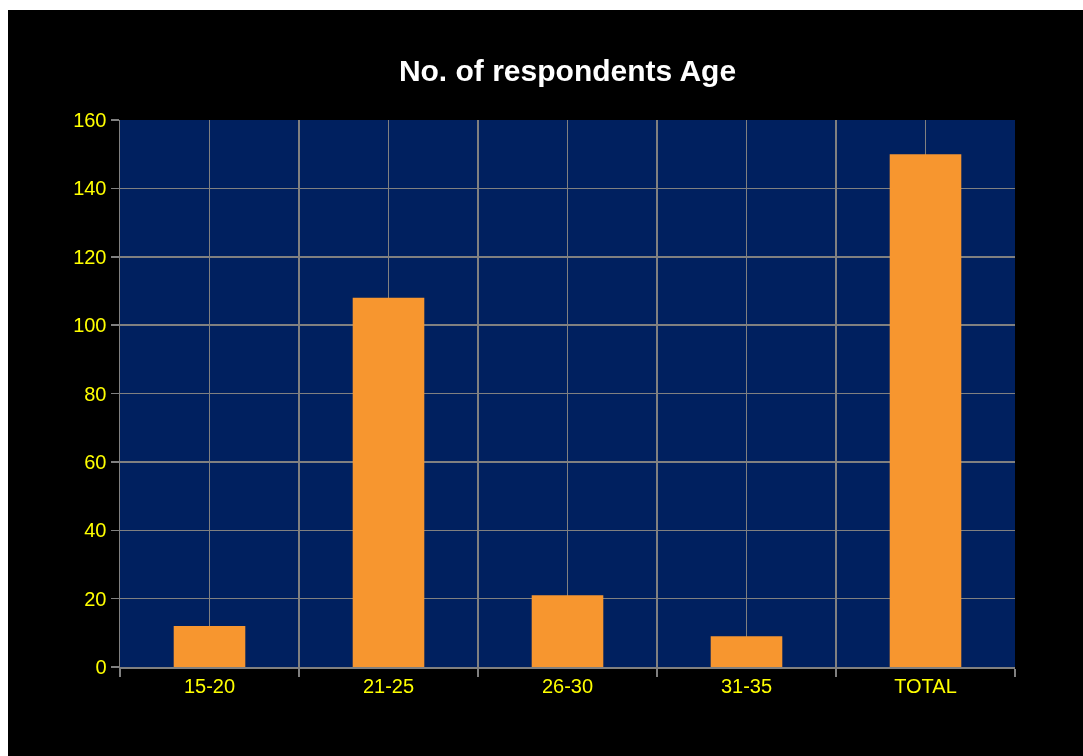 The image size is (1083, 756). Describe the element at coordinates (90, 325) in the screenshot. I see `y-tick-label: 100` at that location.